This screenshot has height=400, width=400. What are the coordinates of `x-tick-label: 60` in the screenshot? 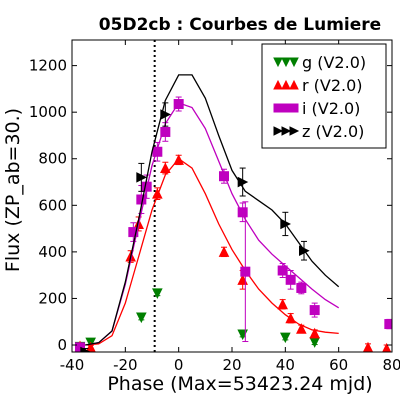 It's located at (338, 365).